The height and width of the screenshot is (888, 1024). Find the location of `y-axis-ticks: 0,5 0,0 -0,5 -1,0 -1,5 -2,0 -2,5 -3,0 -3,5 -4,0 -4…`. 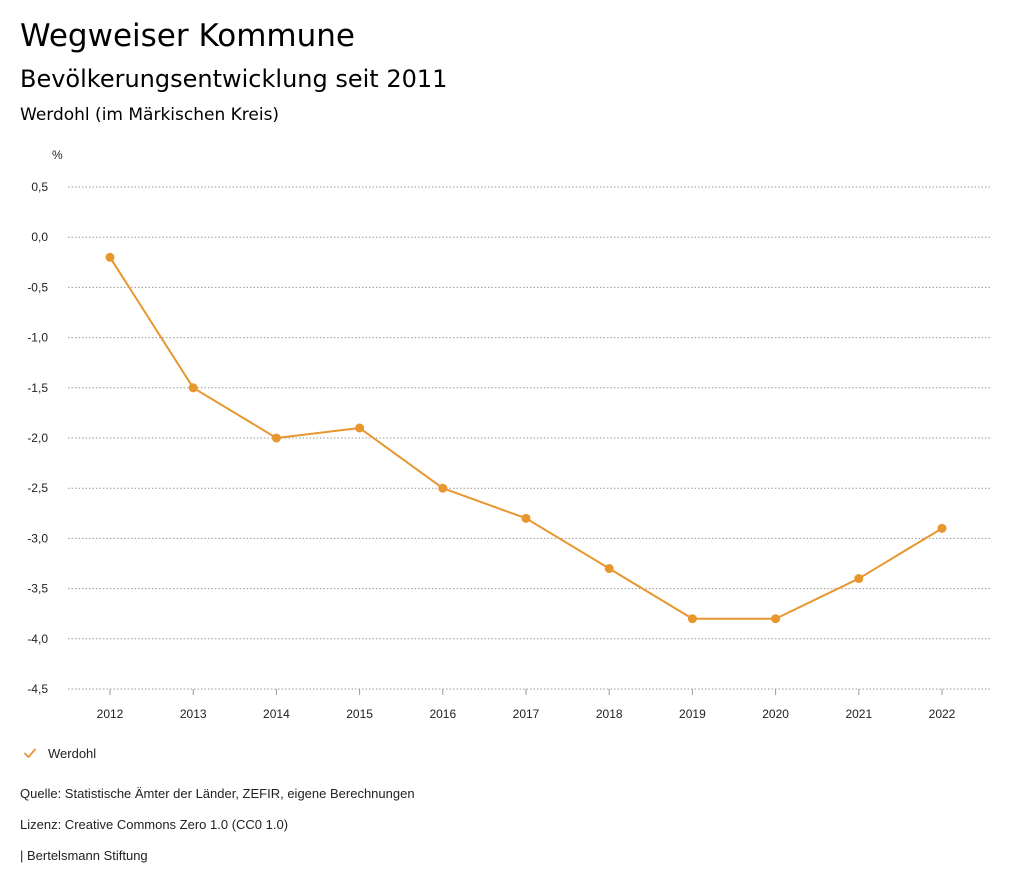

y-axis-ticks: 0,5 0,0 -0,5 -1,0 -1,5 -2,0 -2,5 -3,0 -3,5 -4,0 -4… is located at coordinates (37, 438).